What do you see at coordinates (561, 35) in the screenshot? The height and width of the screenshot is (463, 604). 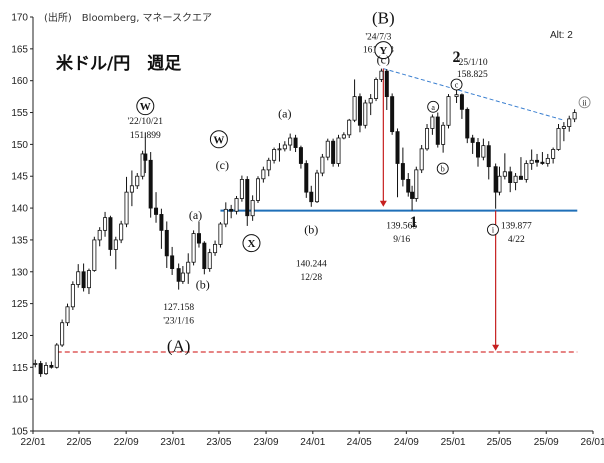 I see `alt-label: Alt: 2` at bounding box center [561, 35].